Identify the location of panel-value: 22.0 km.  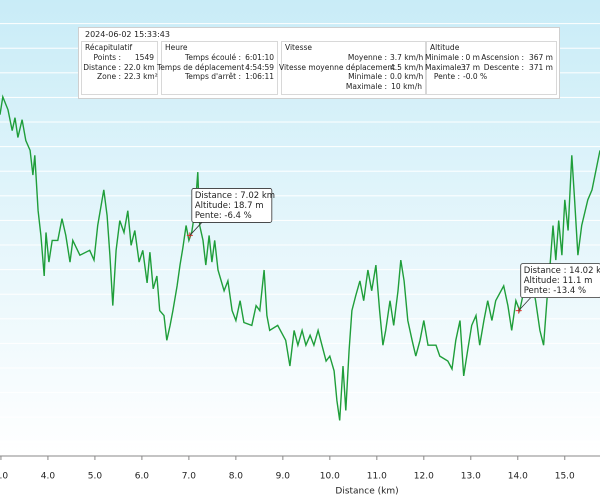
(139, 67).